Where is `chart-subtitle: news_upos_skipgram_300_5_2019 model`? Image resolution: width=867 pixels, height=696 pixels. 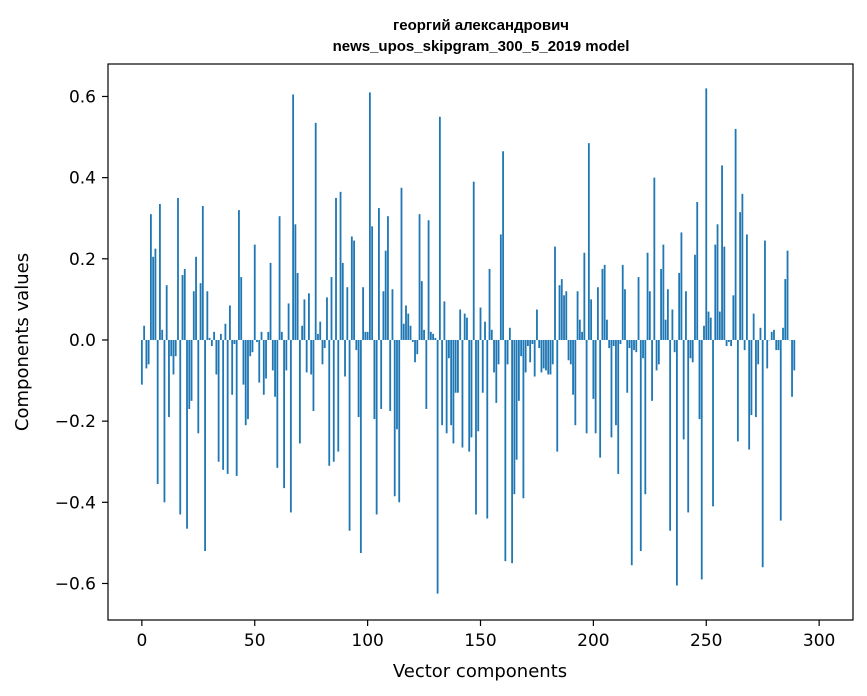
chart-subtitle: news_upos_skipgram_300_5_2019 model is located at coordinates (481, 46).